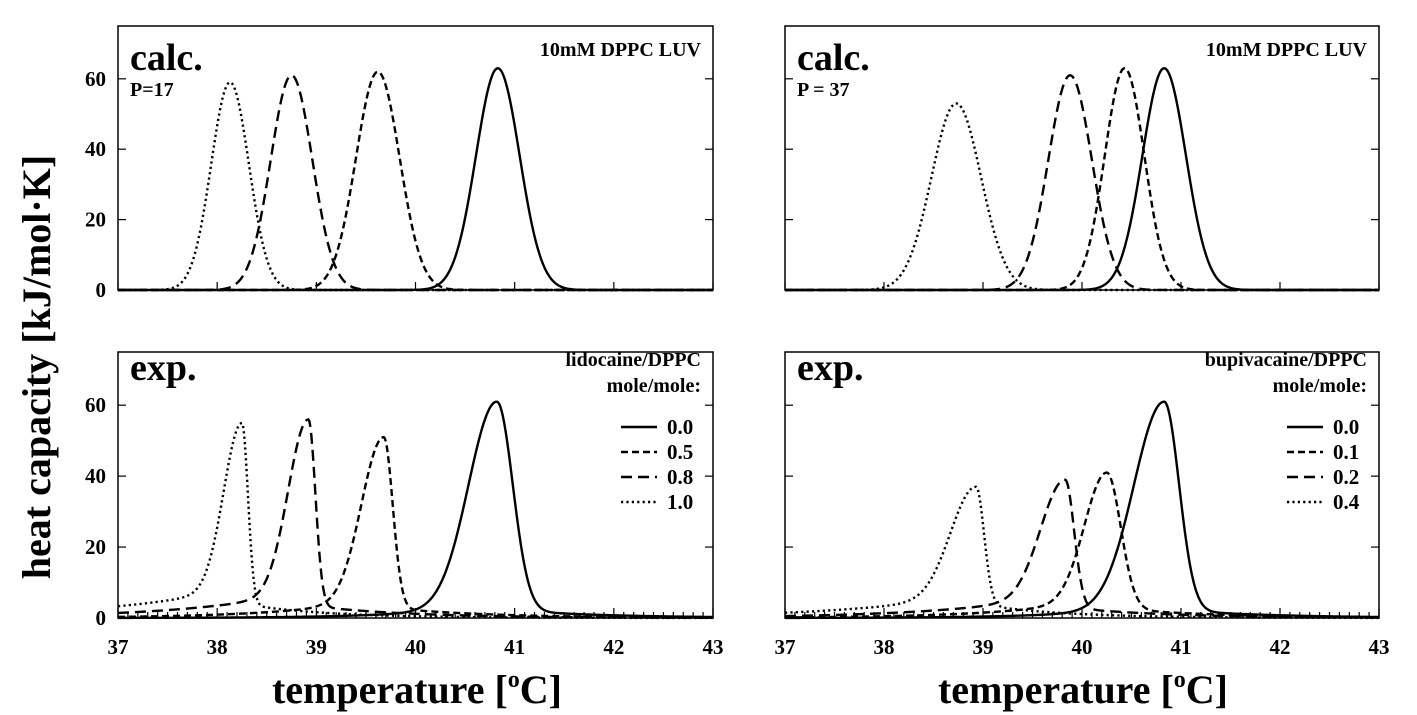 This screenshot has height=715, width=1417. Describe the element at coordinates (390, 689) in the screenshot. I see `x-axis-title-left-main: temperature [` at that location.